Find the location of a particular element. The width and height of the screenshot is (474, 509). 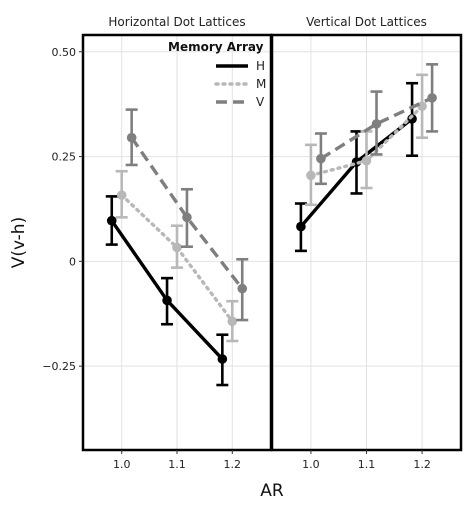

panel-title-horizontal: Horizontal Dot Lattices is located at coordinates (176, 22).